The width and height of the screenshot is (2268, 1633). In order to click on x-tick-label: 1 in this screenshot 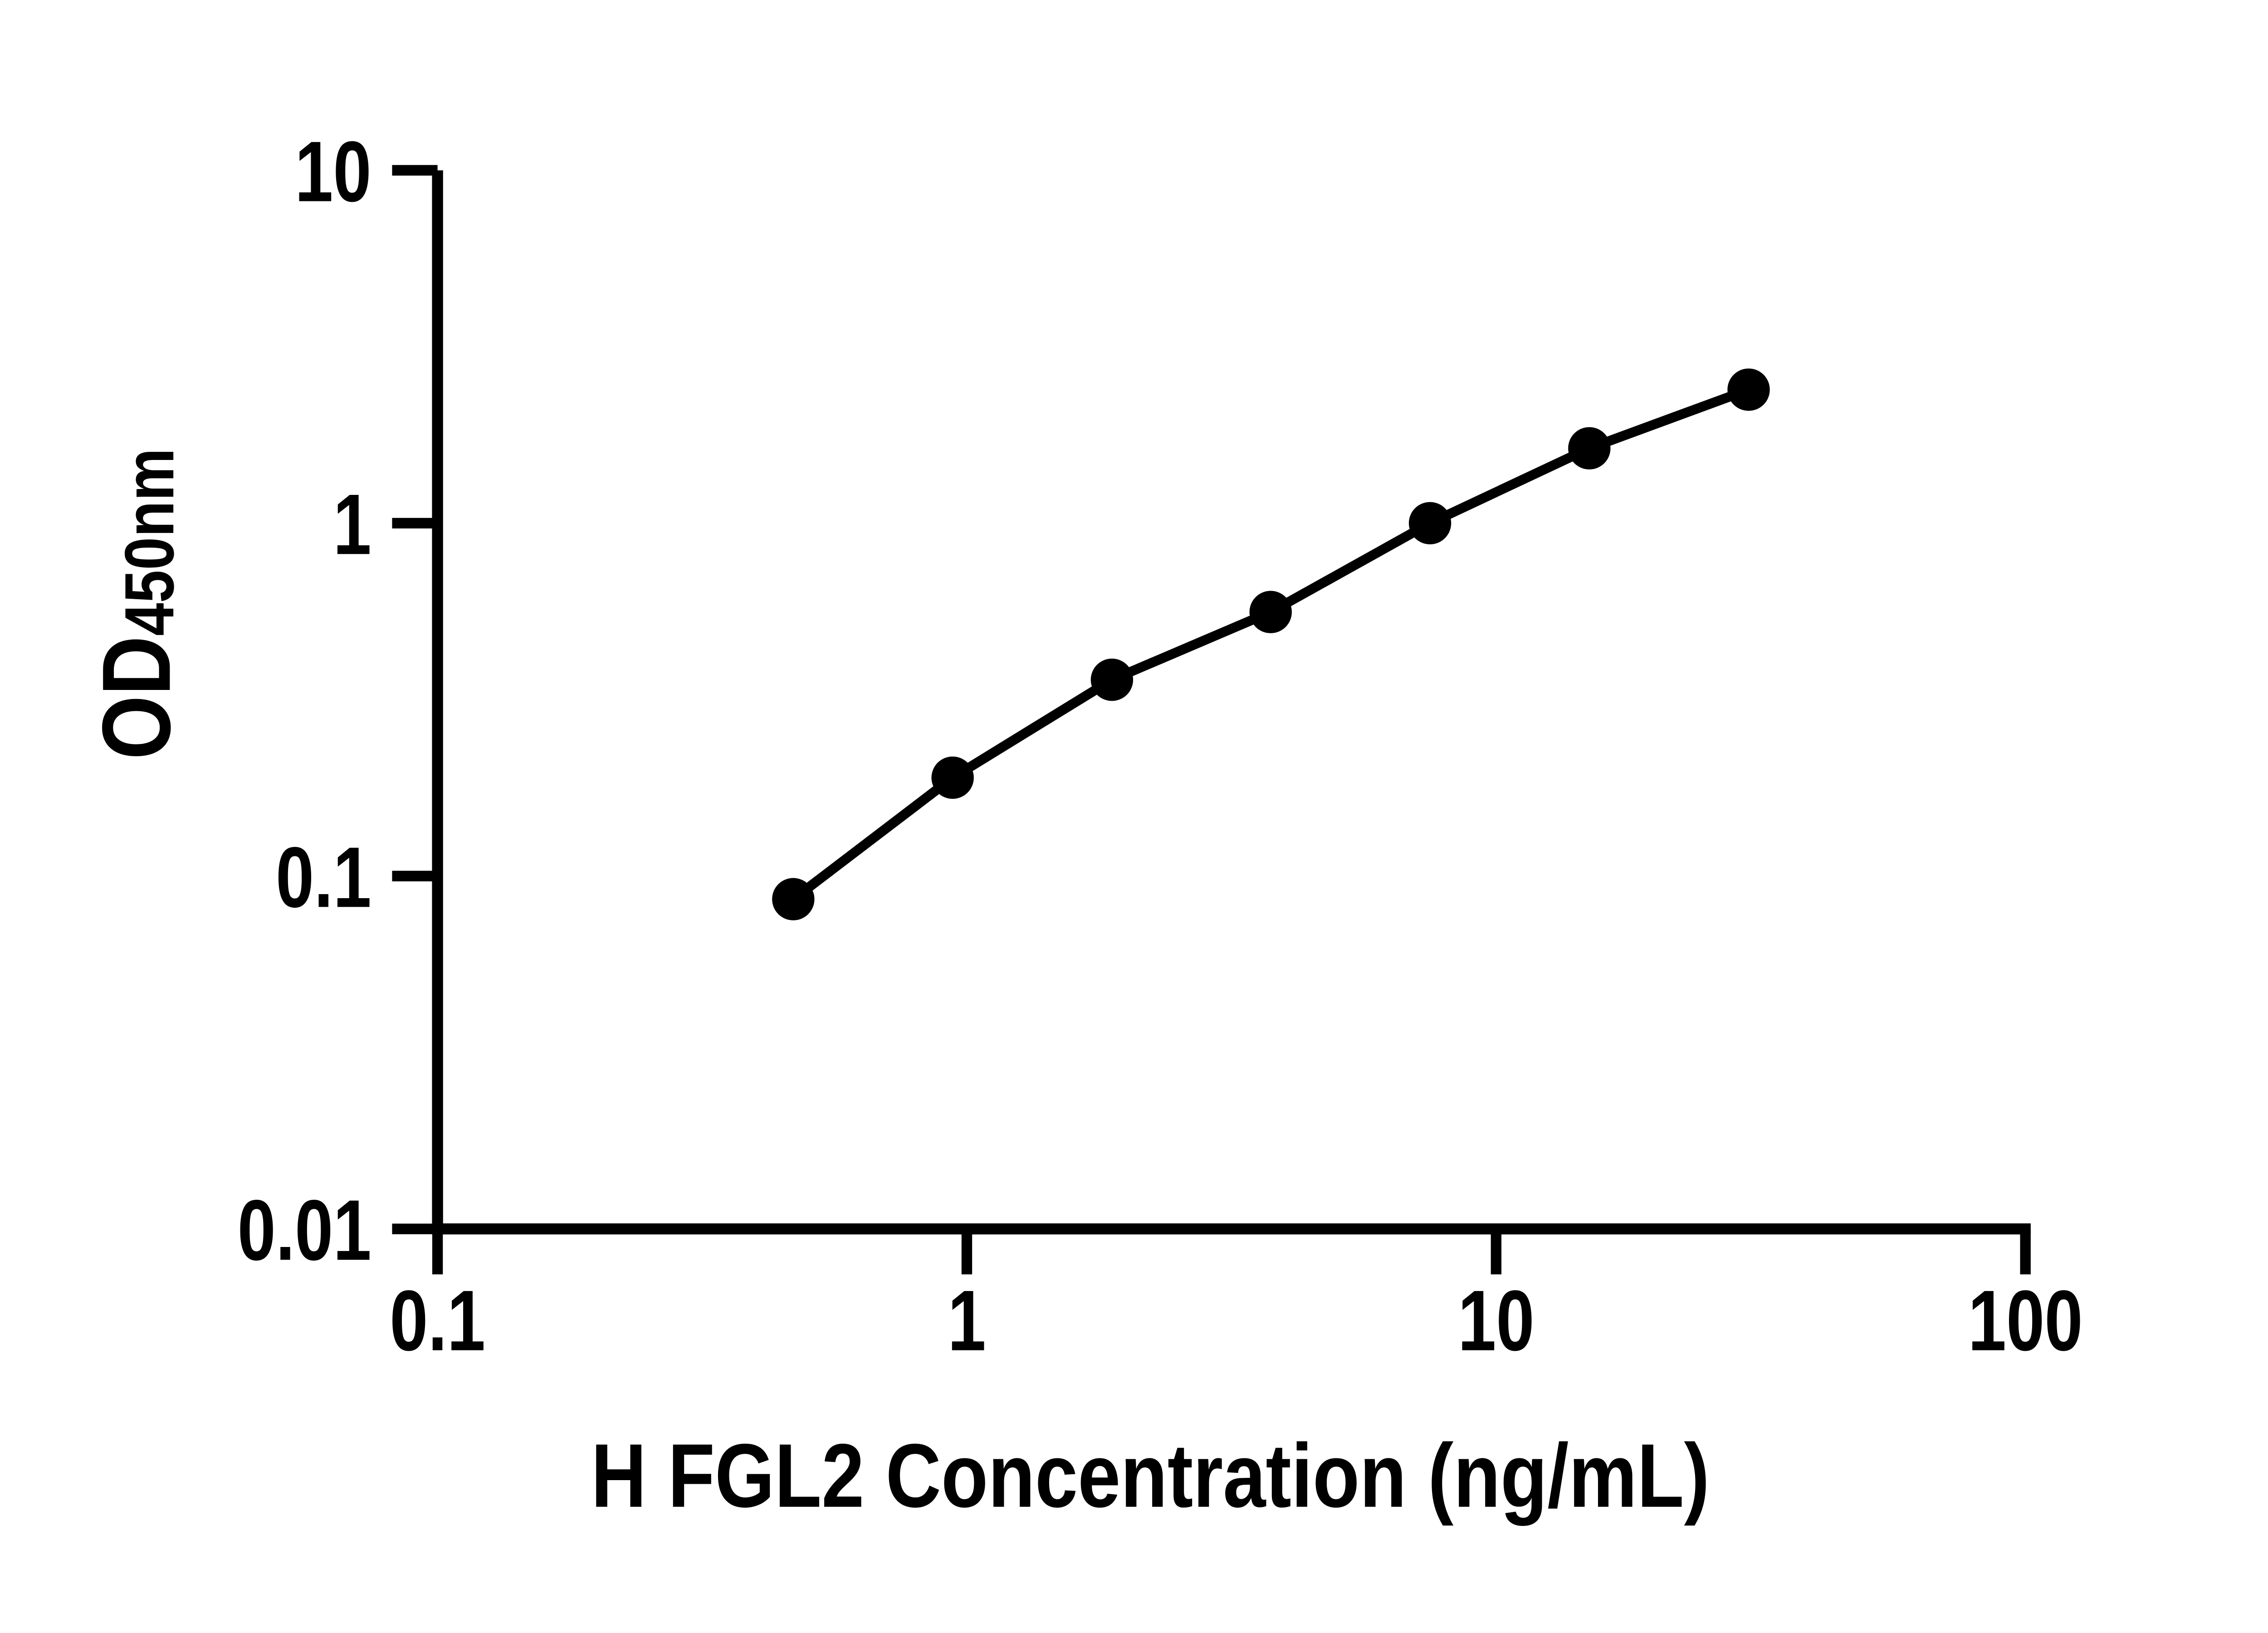, I will do `click(967, 1321)`.